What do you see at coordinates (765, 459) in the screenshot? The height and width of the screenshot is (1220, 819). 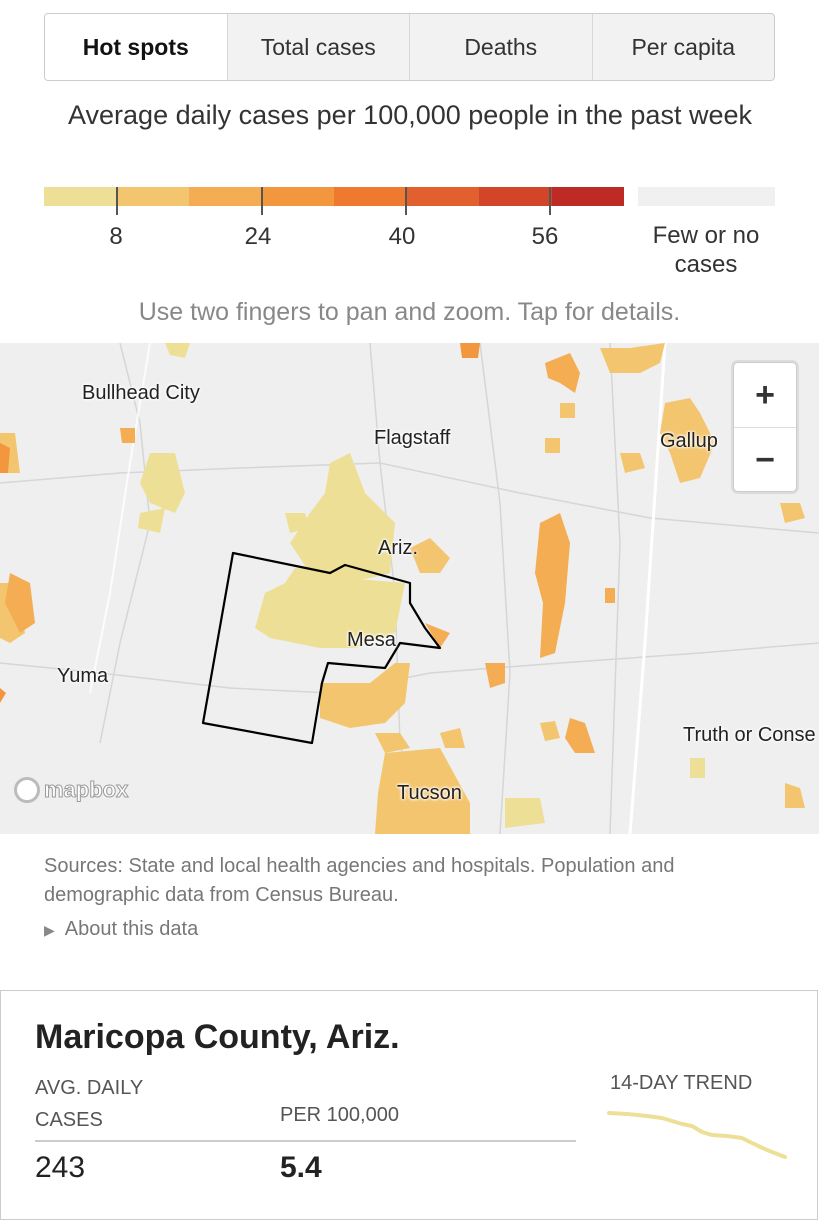 I see `zoom-out-button: −` at bounding box center [765, 459].